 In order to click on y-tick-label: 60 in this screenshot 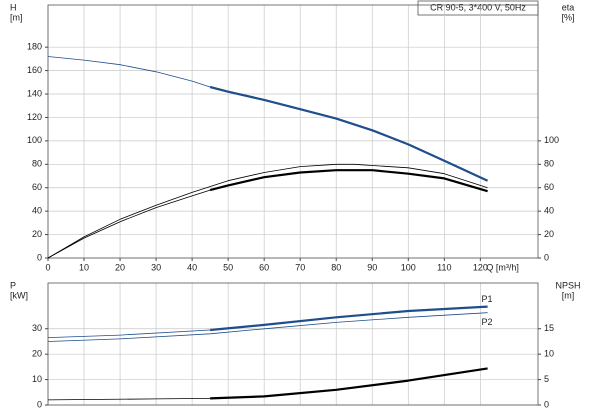, I will do `click(37, 187)`.